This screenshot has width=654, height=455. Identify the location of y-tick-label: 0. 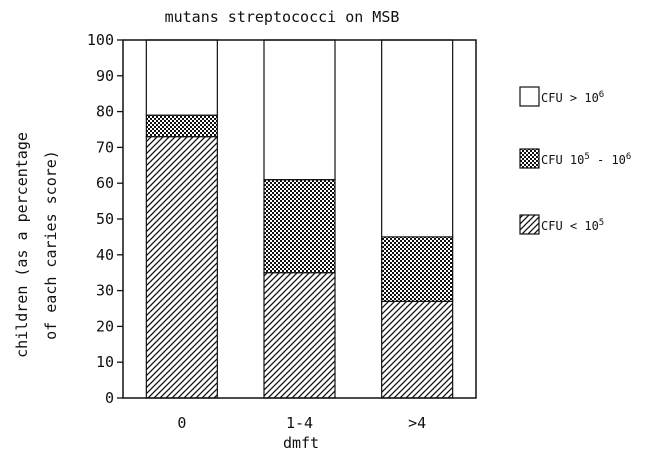
(109, 398).